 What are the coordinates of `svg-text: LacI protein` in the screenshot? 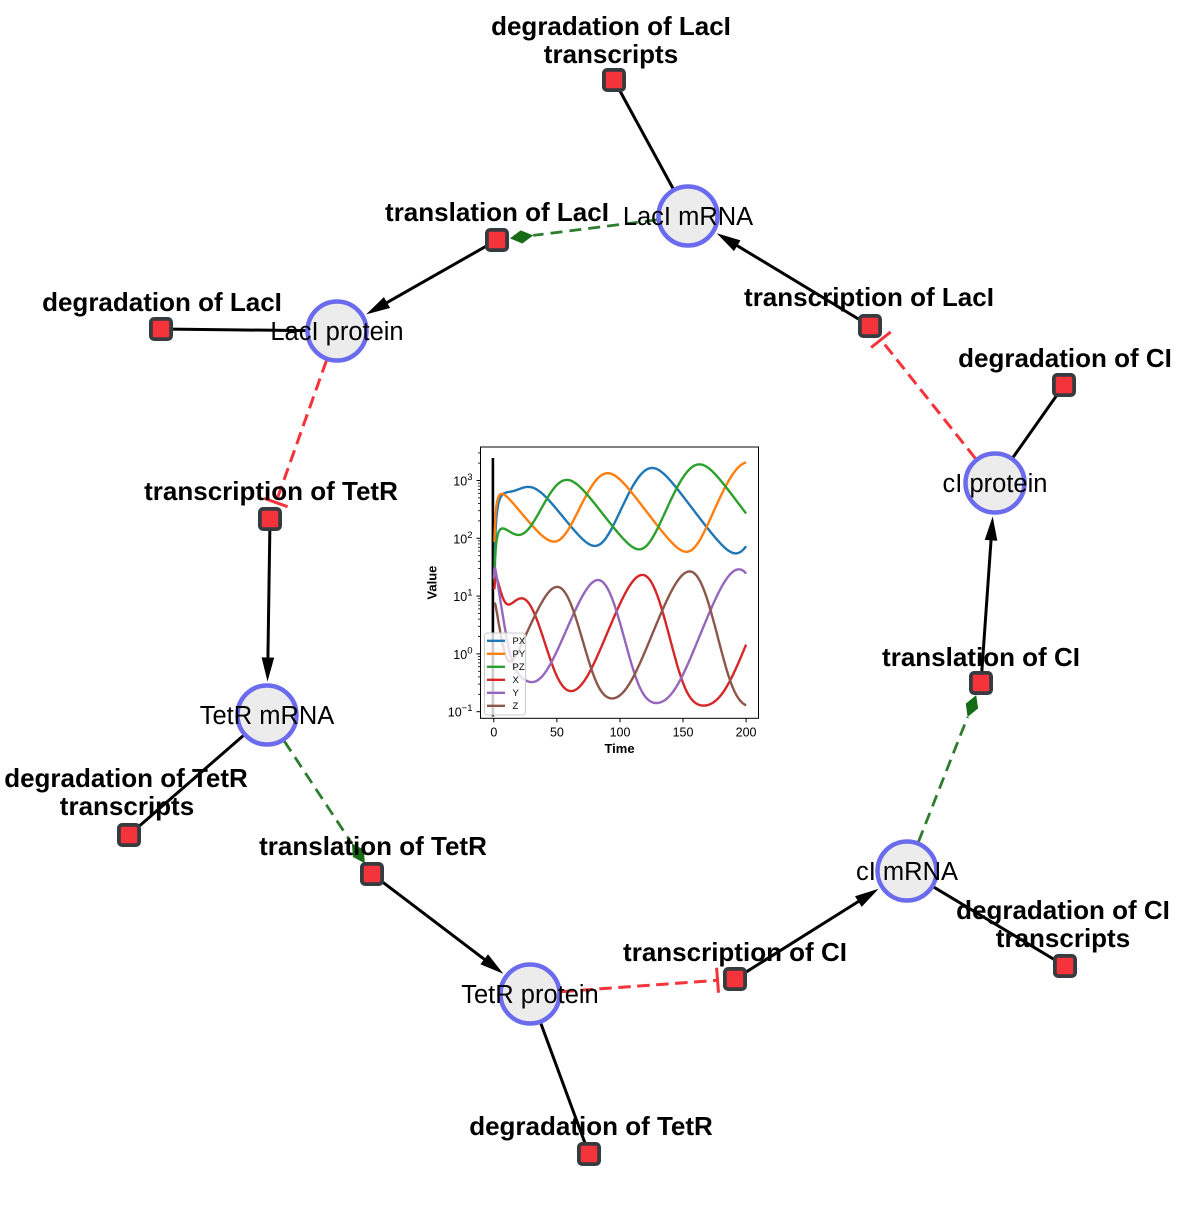 It's located at (336, 332).